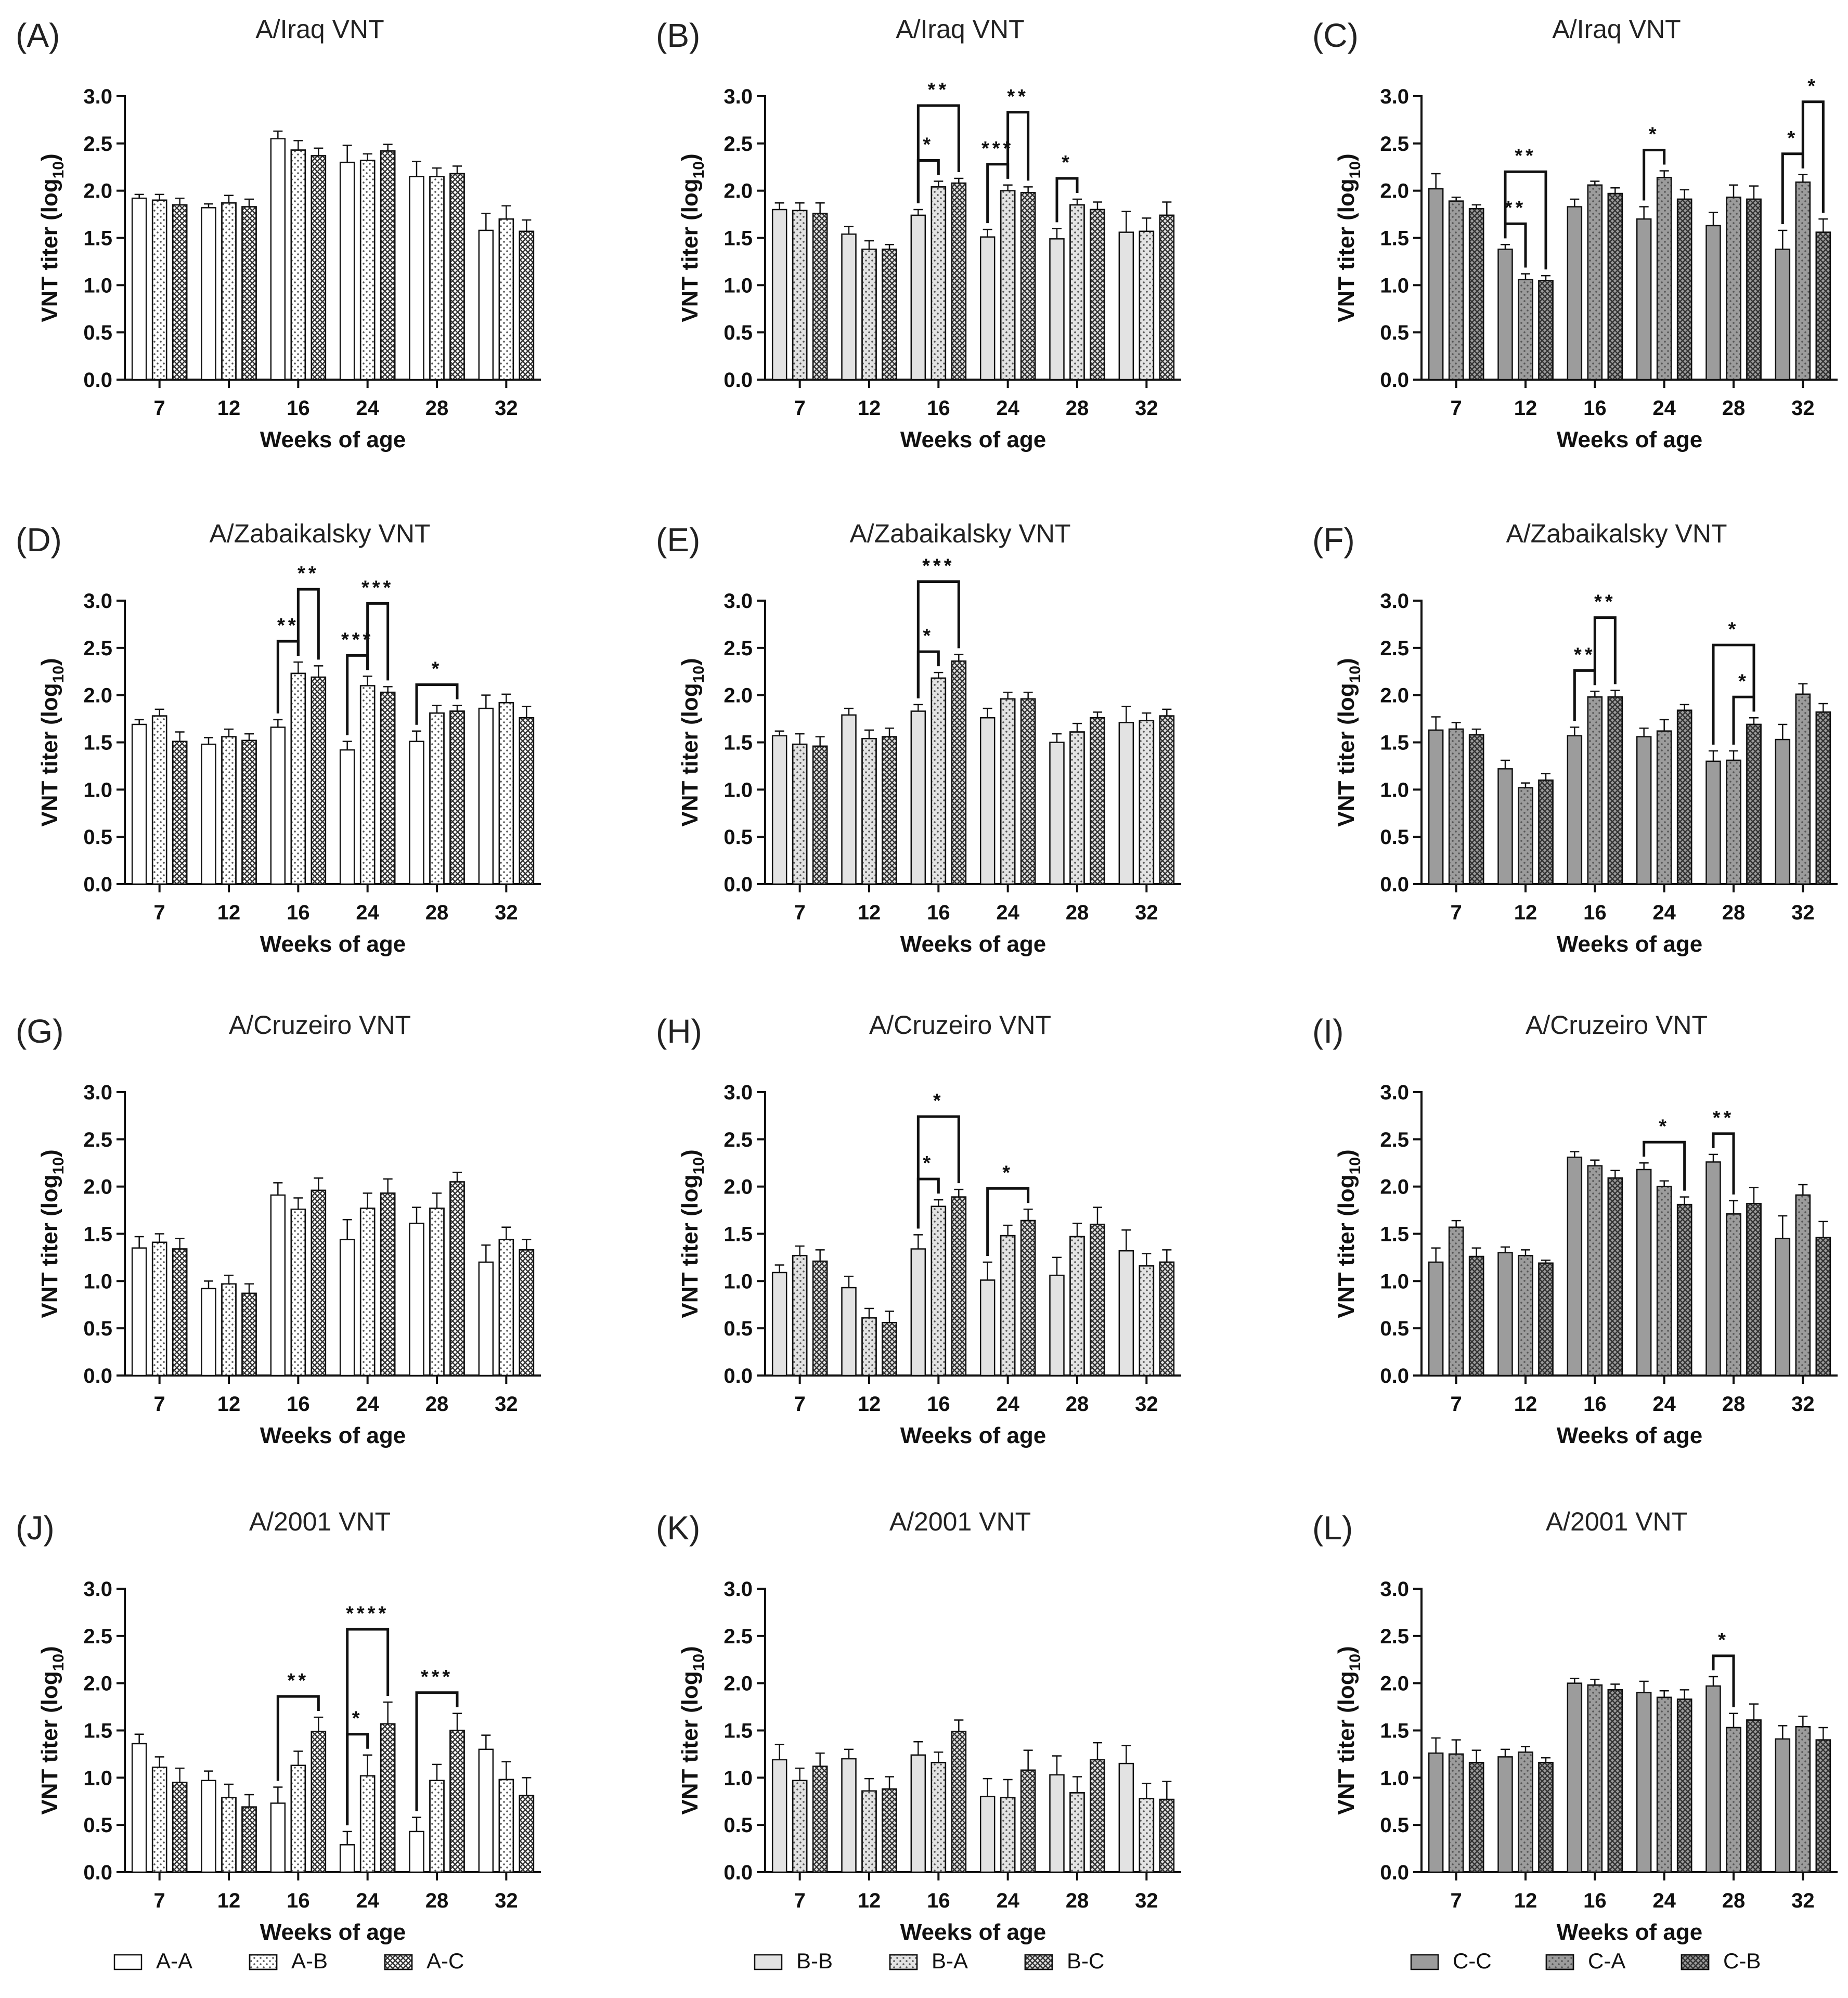 This screenshot has width=1848, height=1998. I want to click on panel-letter: (A), so click(38, 35).